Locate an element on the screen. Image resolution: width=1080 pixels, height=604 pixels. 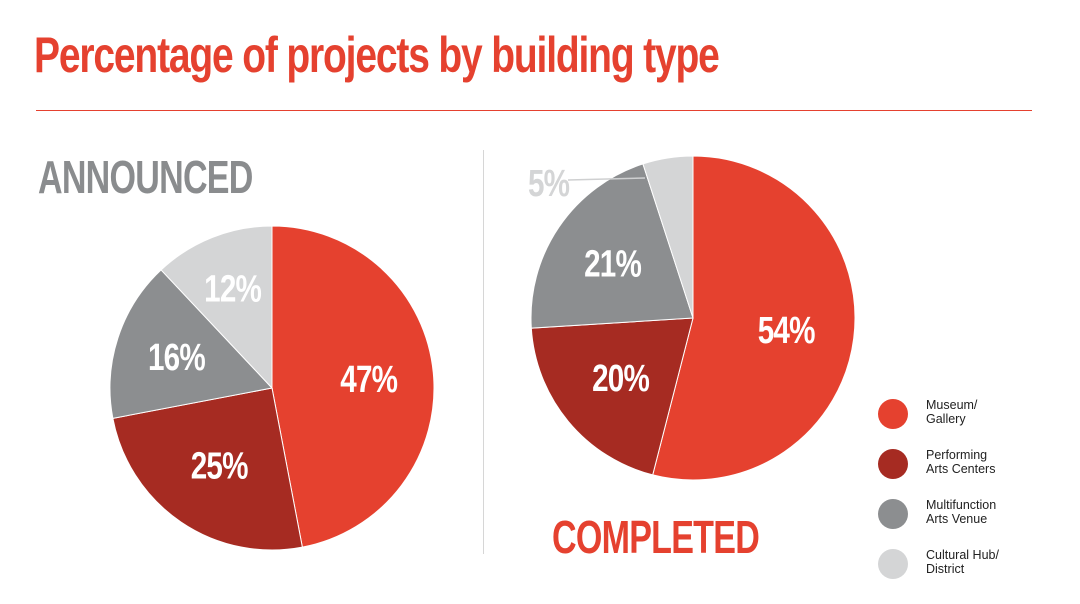
completed-slice-performing is located at coordinates (612, 396).